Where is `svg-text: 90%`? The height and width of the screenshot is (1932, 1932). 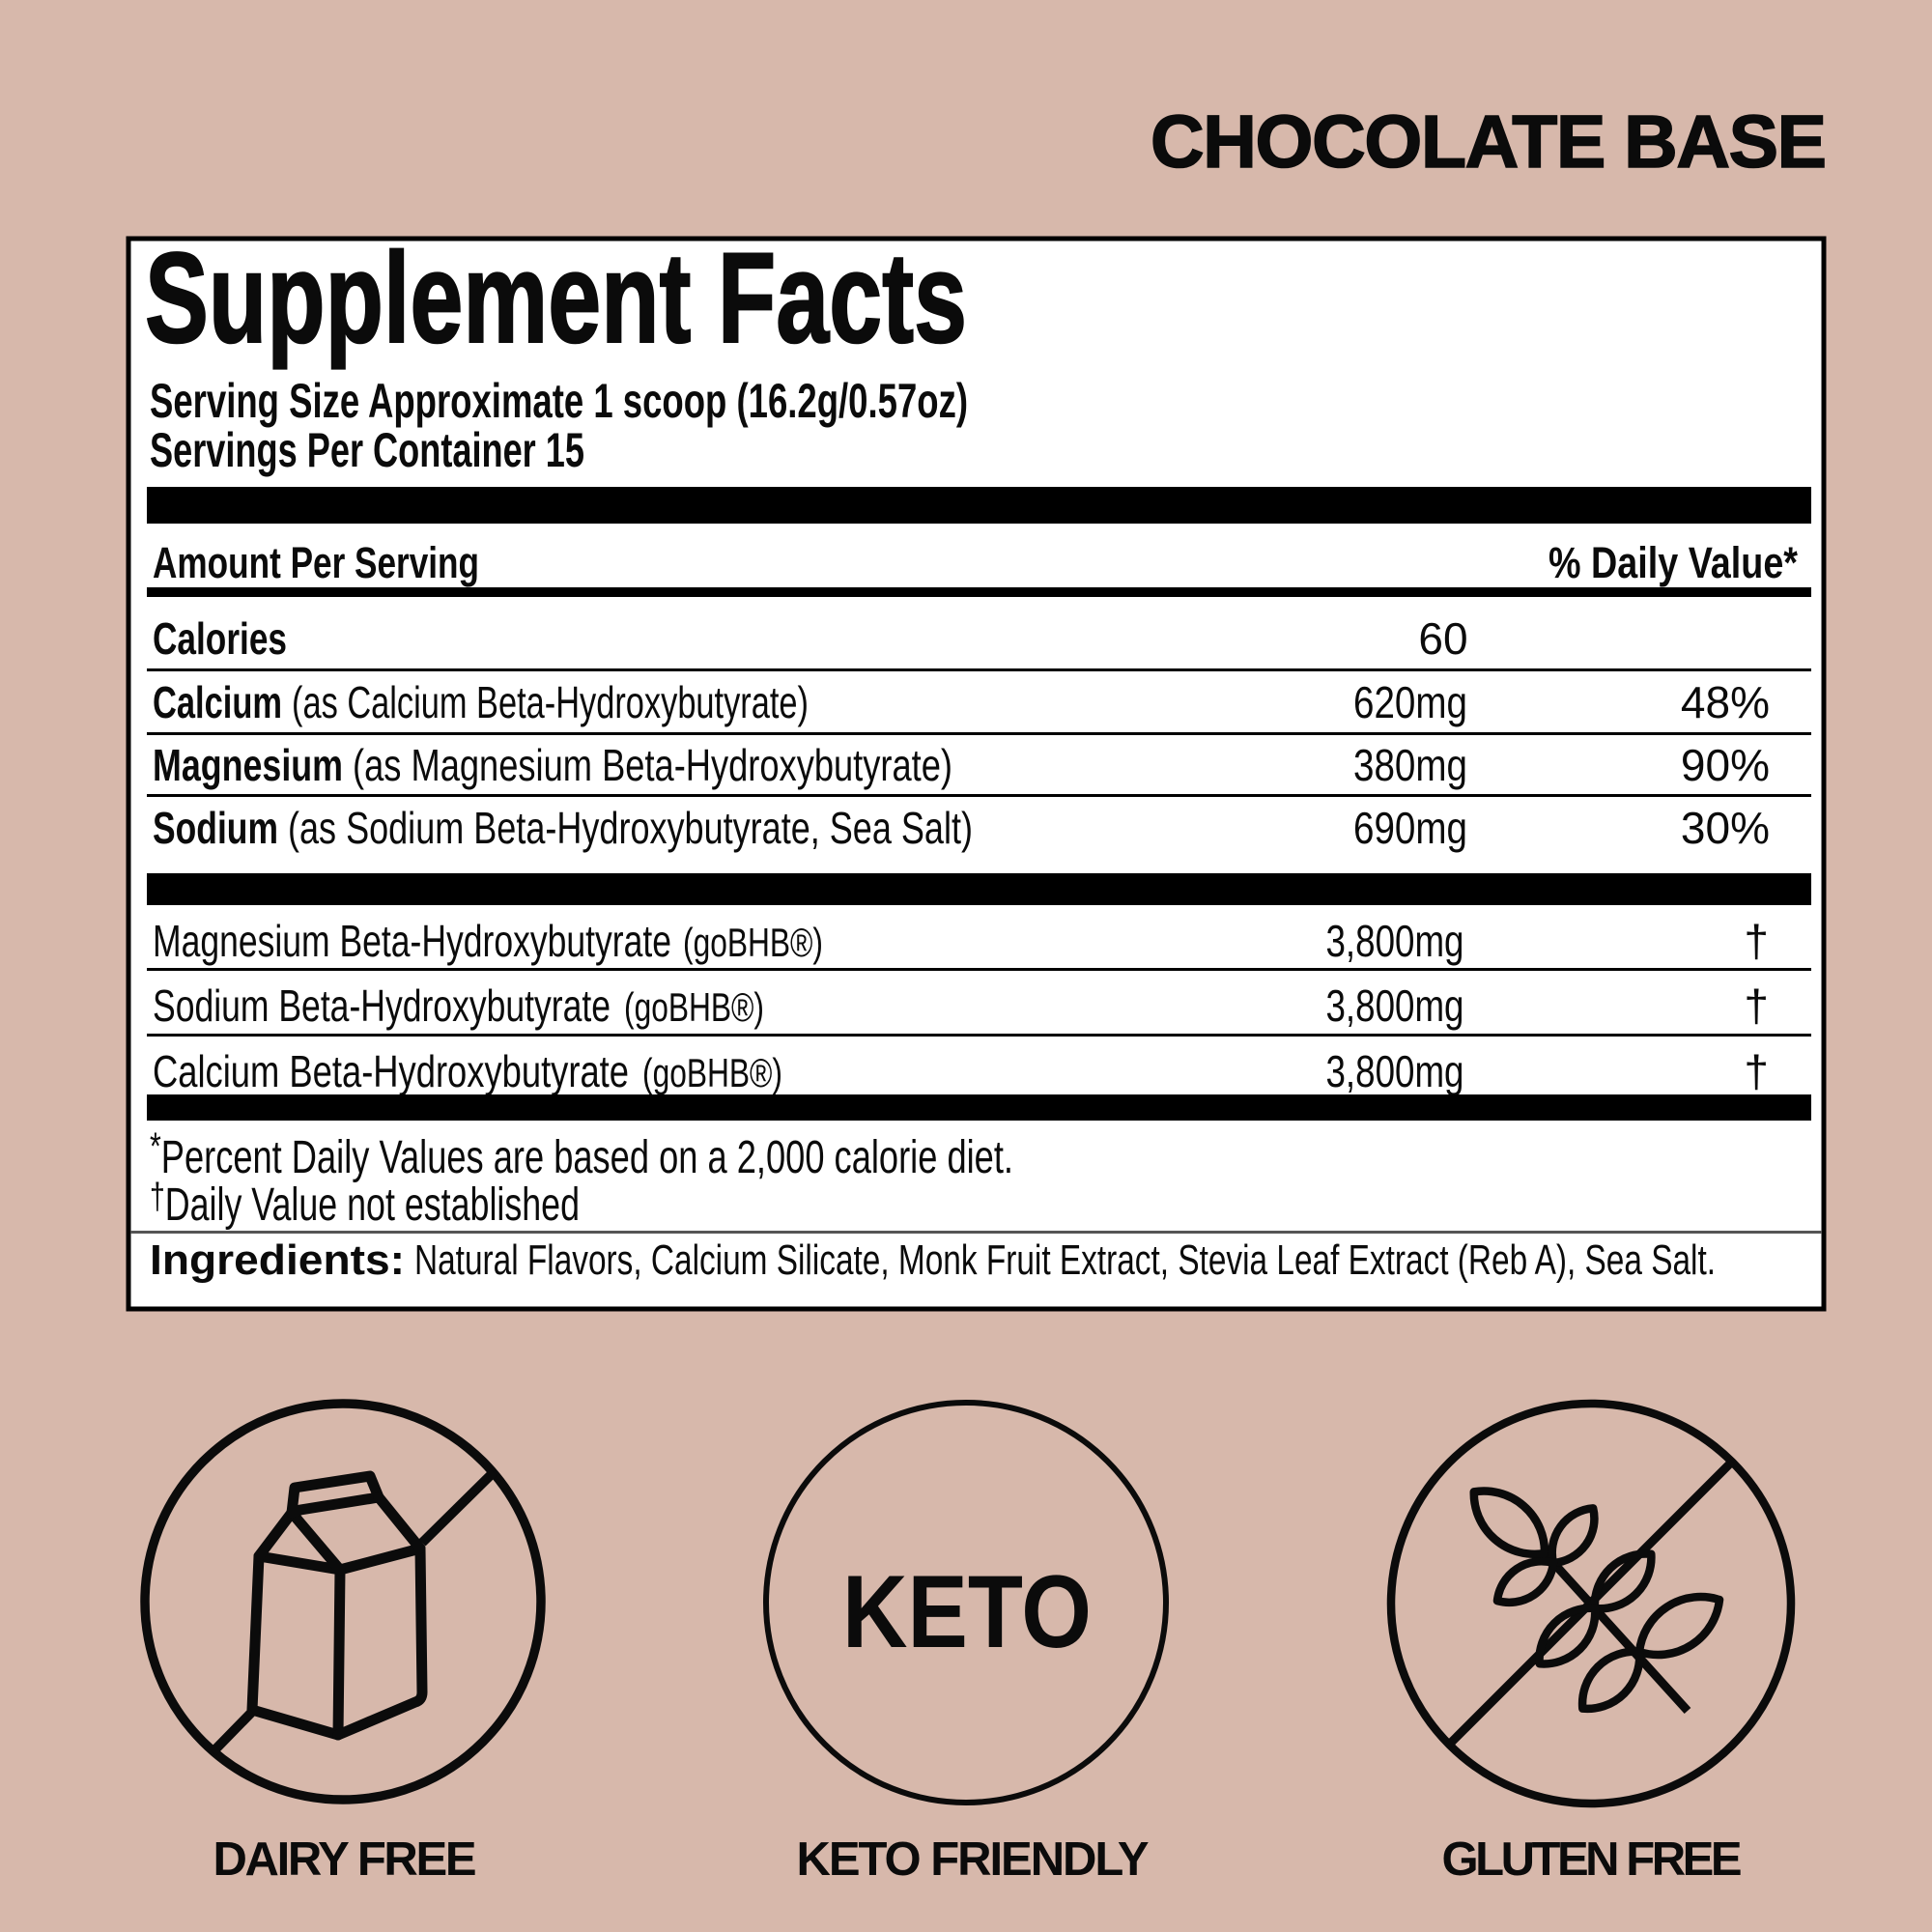
svg-text: 90% is located at coordinates (1725, 765).